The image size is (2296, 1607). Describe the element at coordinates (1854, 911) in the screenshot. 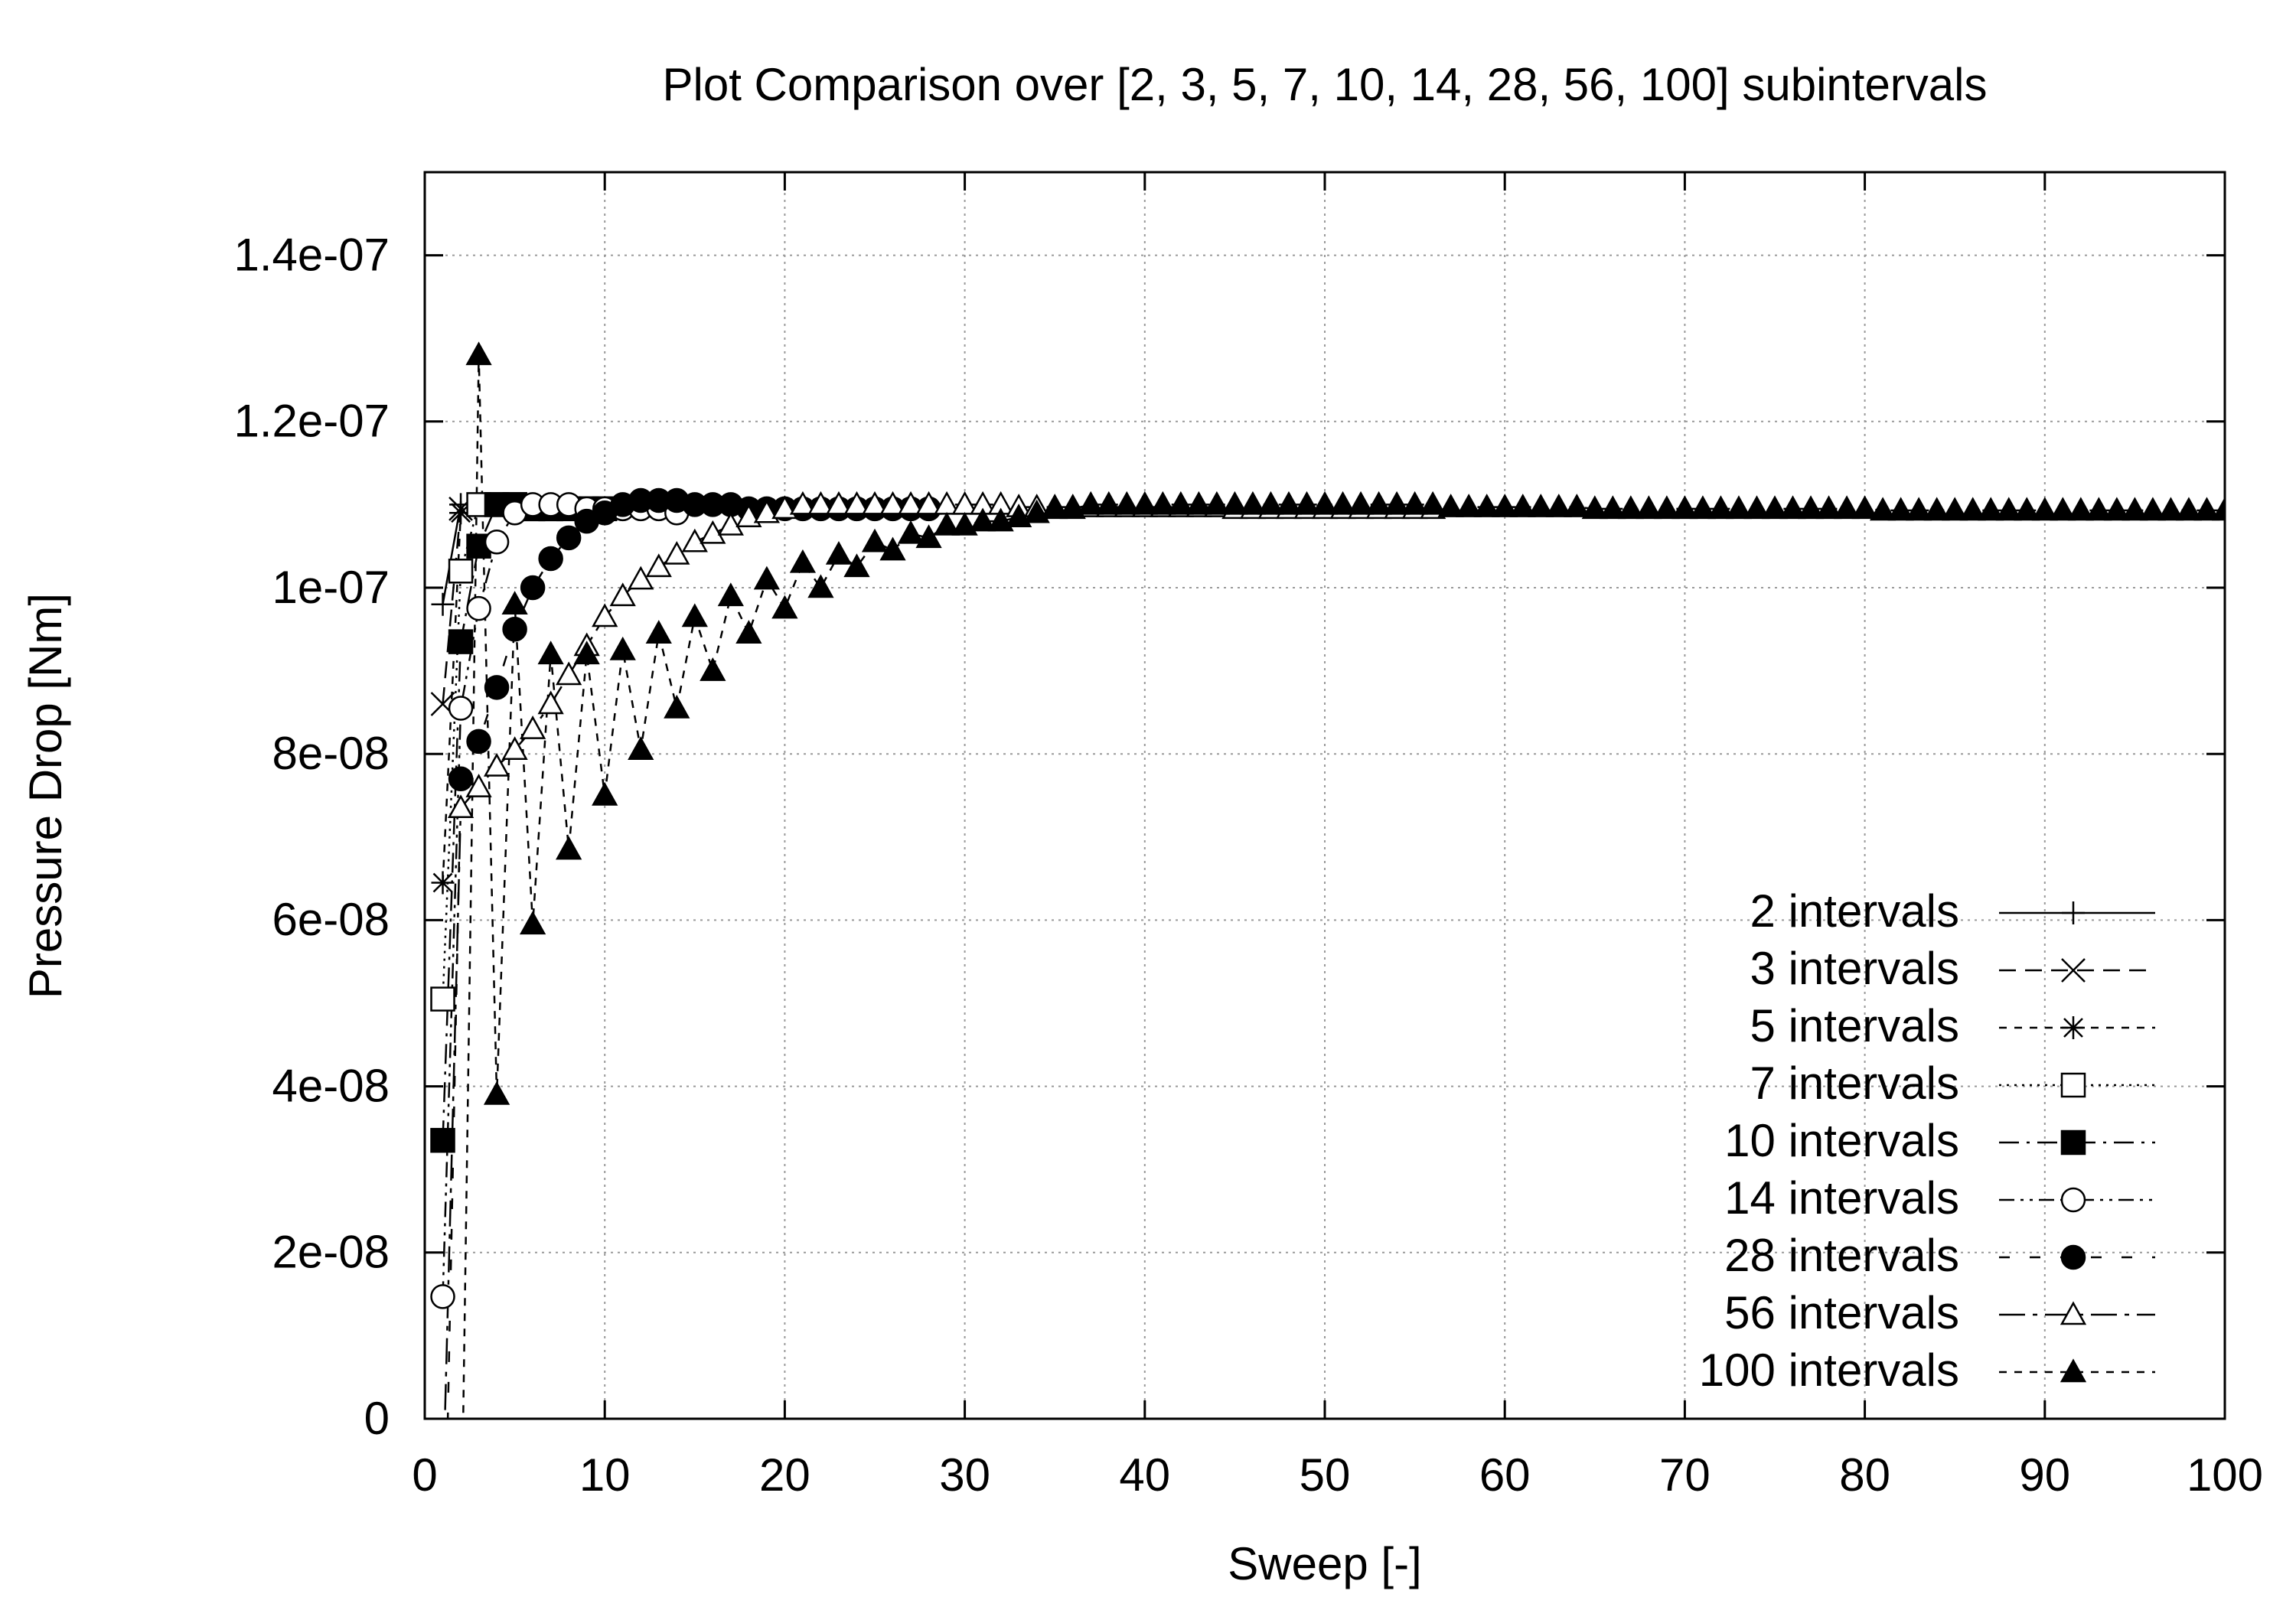

I see `legend-label: 2 intervals` at that location.